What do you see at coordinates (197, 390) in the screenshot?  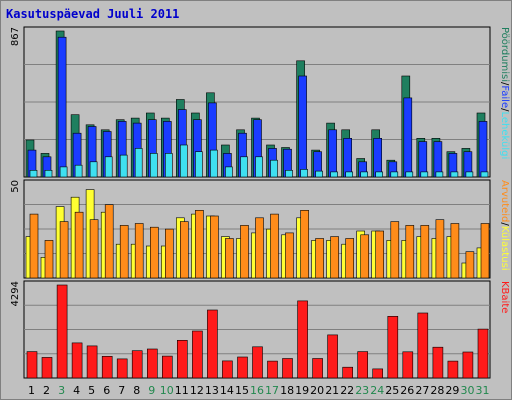 I see `x-tick-label: 12` at bounding box center [197, 390].